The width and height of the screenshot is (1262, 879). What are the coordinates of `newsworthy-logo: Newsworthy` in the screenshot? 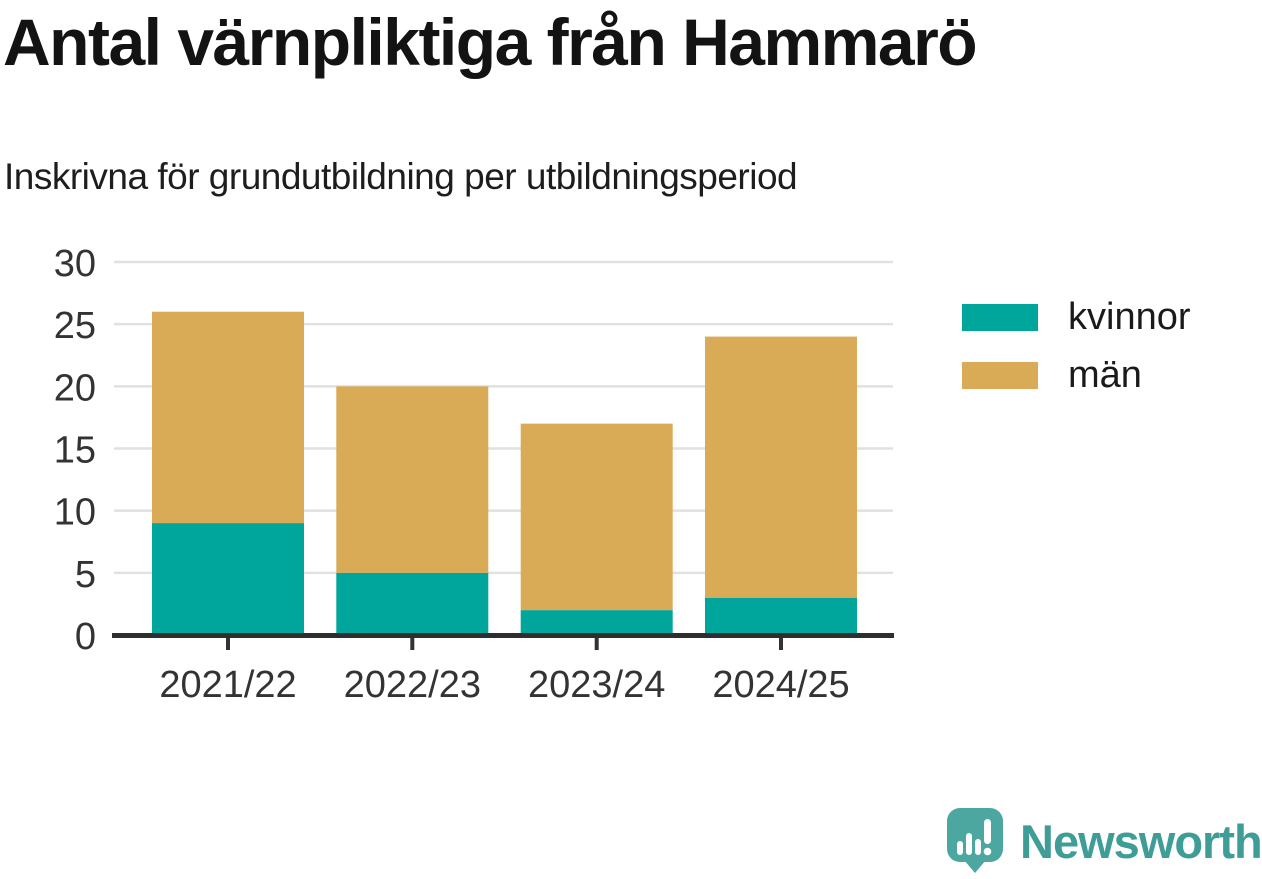 It's located at (1104, 841).